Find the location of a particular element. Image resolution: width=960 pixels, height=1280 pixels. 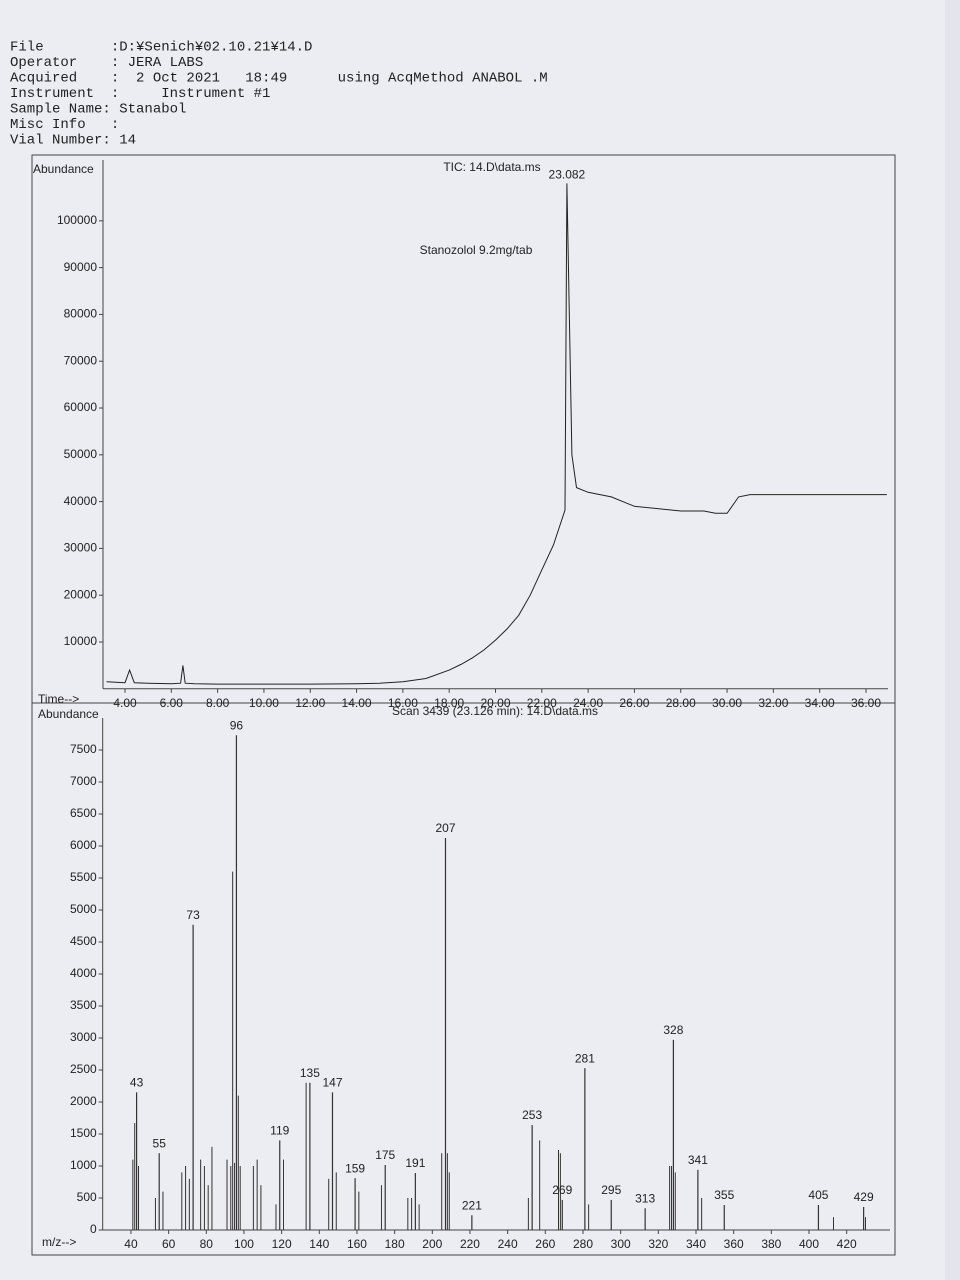

peak-label: 295 is located at coordinates (611, 1190).